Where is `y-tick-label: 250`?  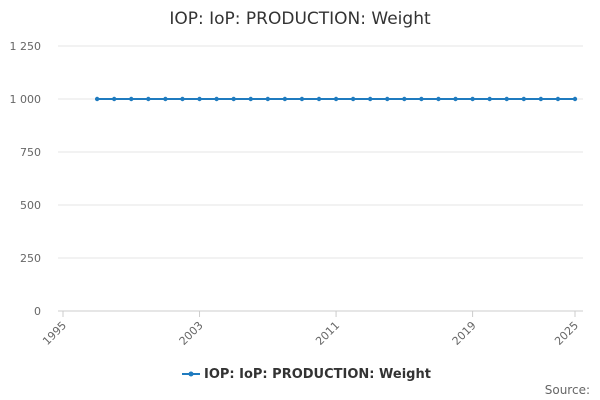 y-tick-label: 250 is located at coordinates (30, 258).